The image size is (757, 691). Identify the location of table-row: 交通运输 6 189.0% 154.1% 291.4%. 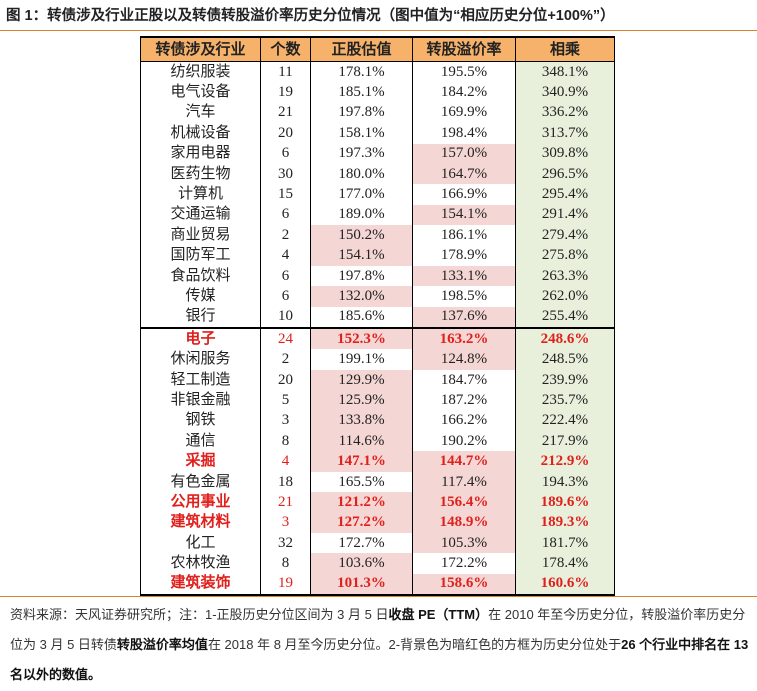
(377, 215).